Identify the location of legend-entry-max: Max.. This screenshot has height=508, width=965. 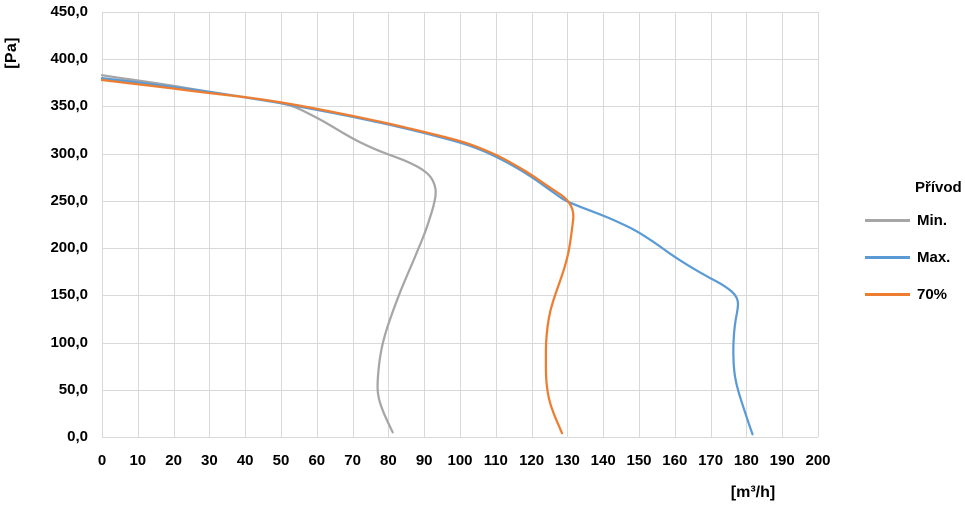
(914, 257).